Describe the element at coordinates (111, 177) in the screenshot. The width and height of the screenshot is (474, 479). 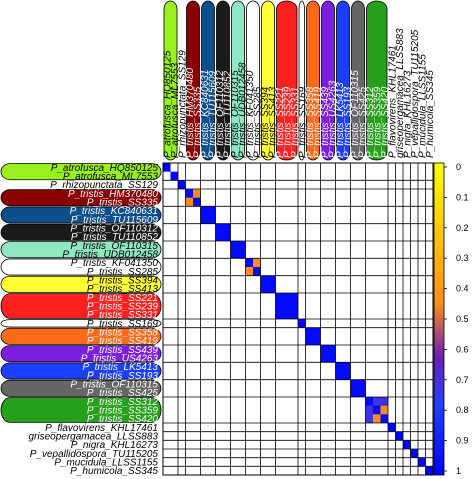
I see `left-label-1: P_atrofusca_ML7553` at that location.